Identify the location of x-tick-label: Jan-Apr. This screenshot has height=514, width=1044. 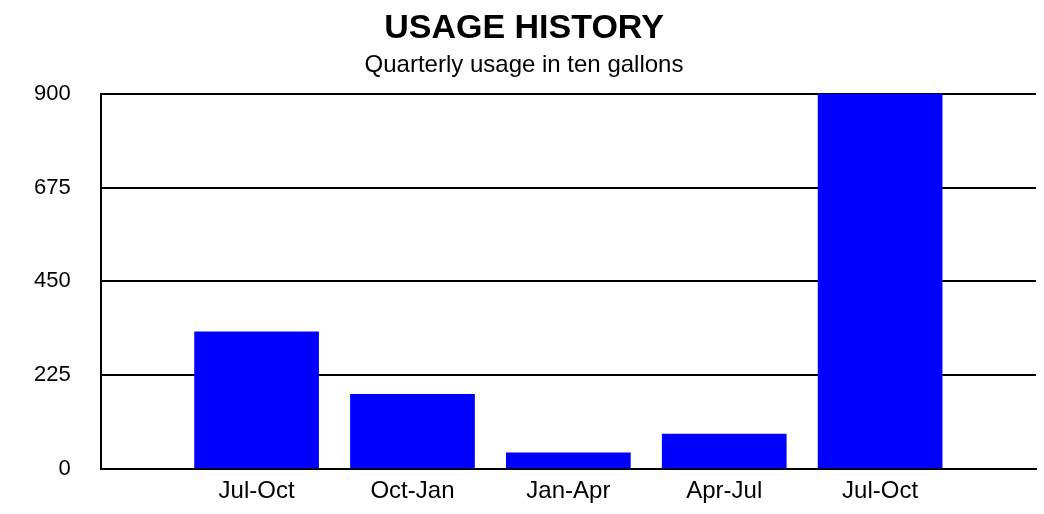
(568, 490).